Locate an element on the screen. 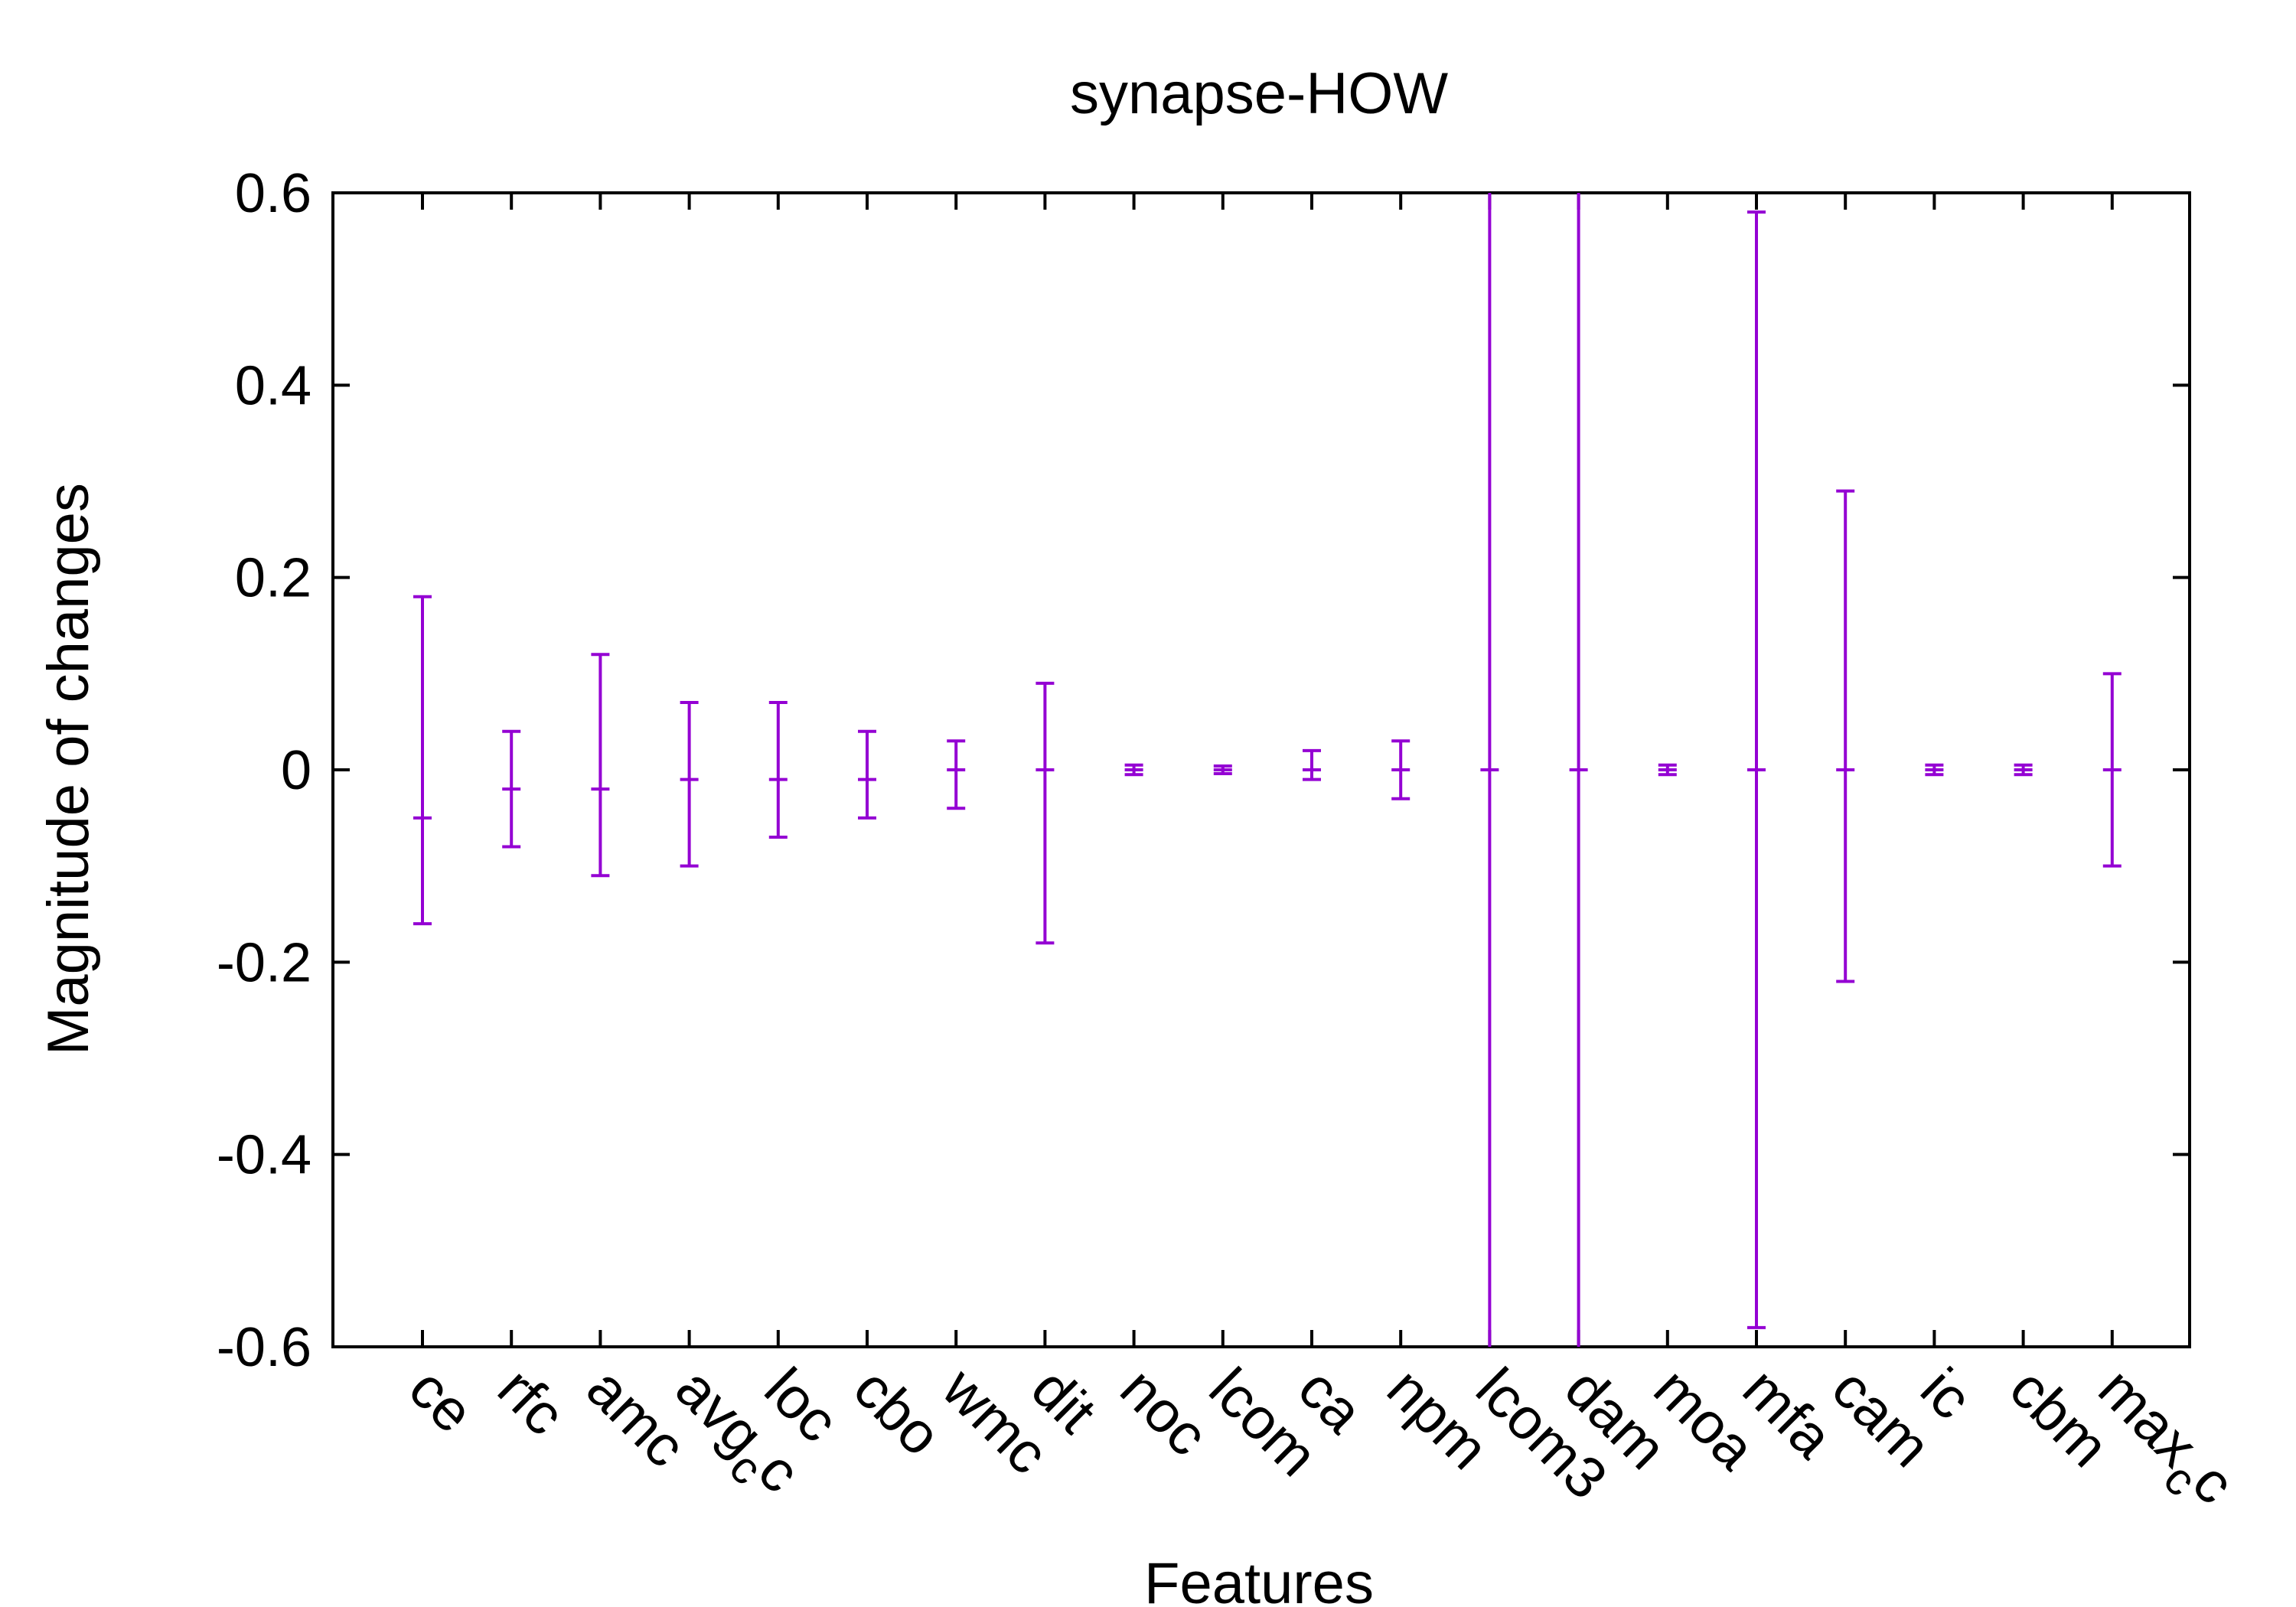 This screenshot has height=1607, width=2296. error-bar-cbm is located at coordinates (2023, 770).